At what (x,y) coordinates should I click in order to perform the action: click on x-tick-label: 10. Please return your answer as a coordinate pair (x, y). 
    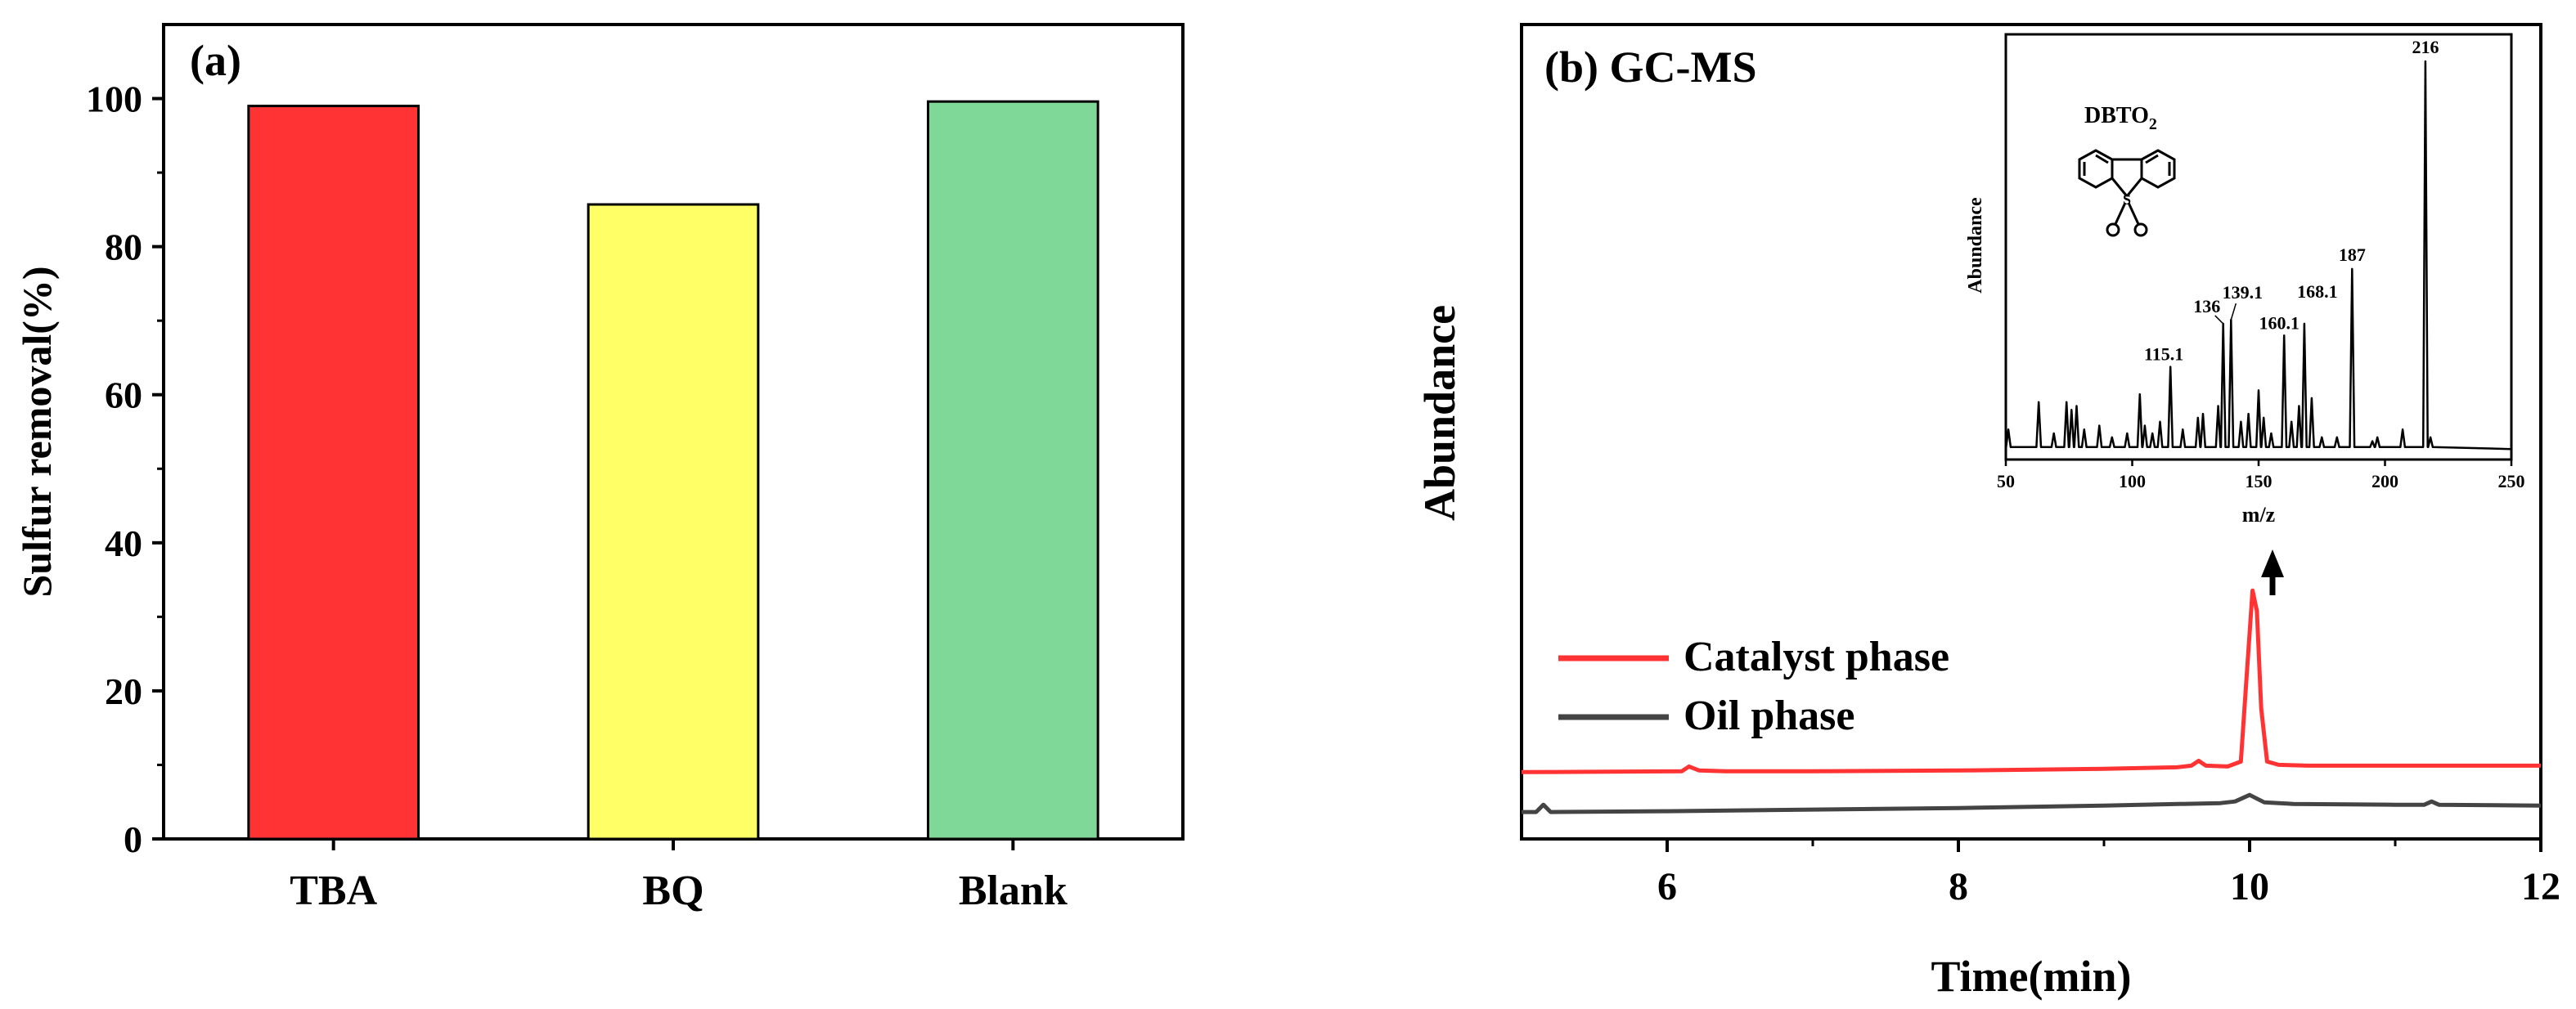
    Looking at the image, I should click on (2249, 886).